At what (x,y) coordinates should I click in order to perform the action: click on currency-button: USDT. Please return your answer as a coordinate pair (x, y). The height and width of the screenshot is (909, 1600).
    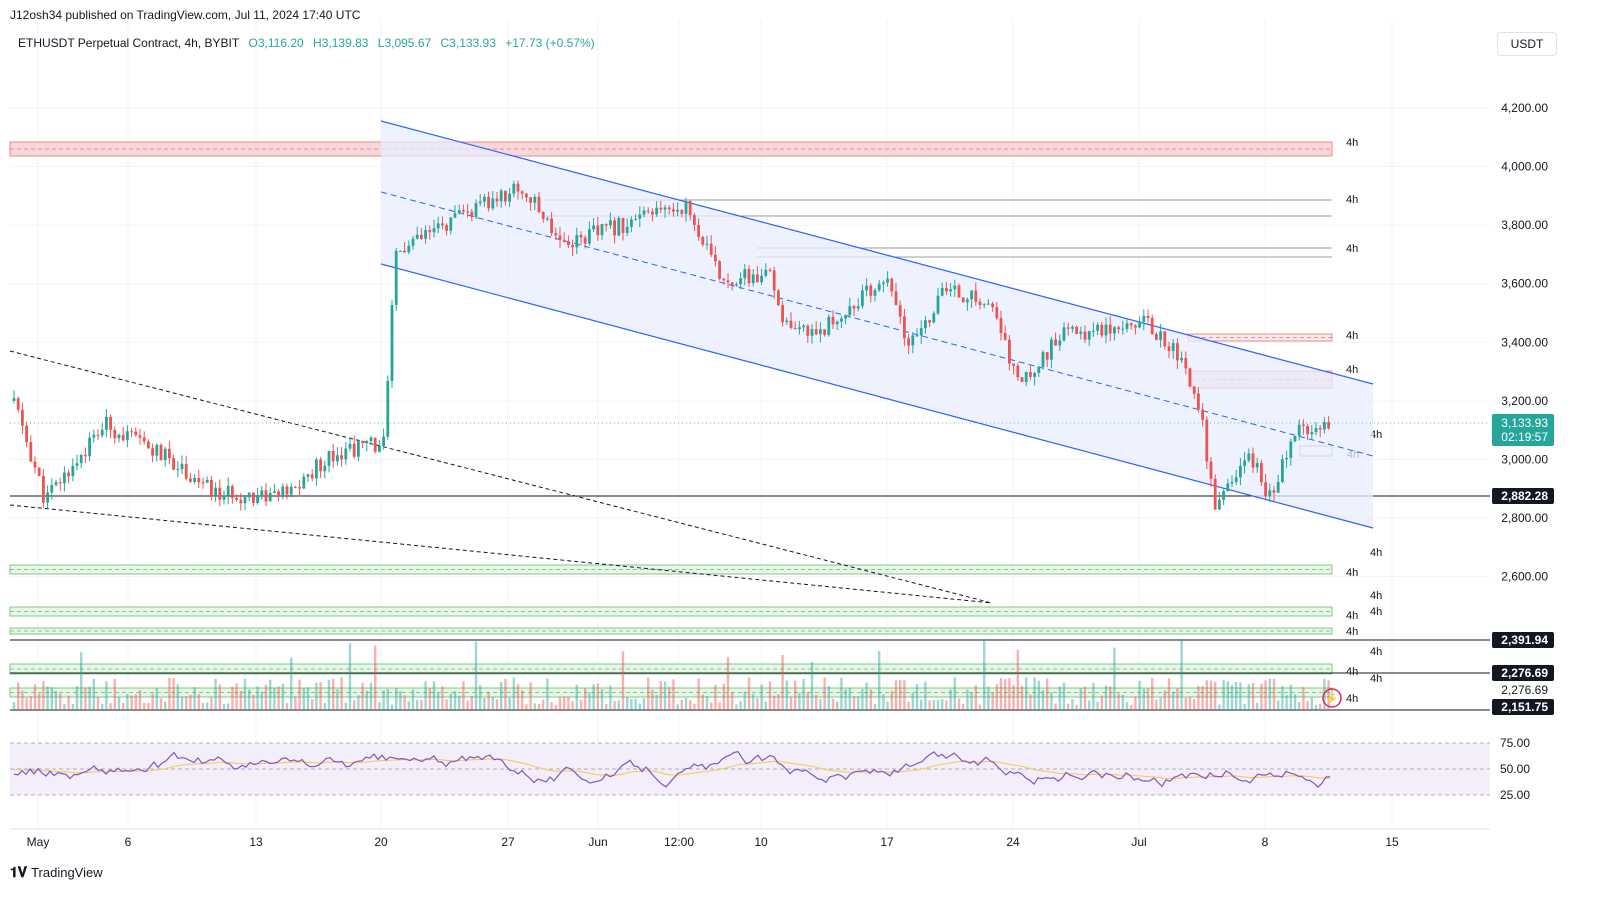
    Looking at the image, I should click on (1527, 44).